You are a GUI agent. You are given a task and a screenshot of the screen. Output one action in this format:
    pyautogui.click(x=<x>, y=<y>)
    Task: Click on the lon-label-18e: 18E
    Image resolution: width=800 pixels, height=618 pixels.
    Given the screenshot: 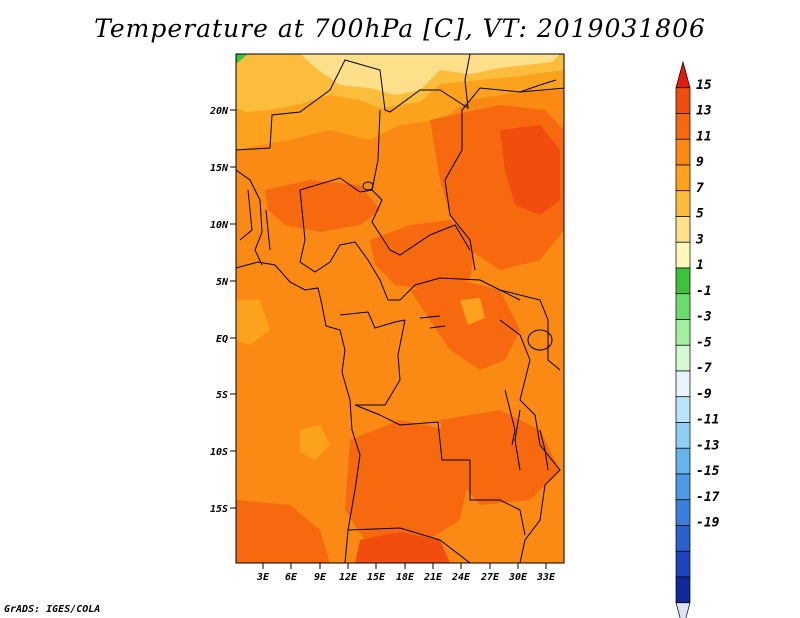 What is the action you would take?
    pyautogui.click(x=405, y=577)
    